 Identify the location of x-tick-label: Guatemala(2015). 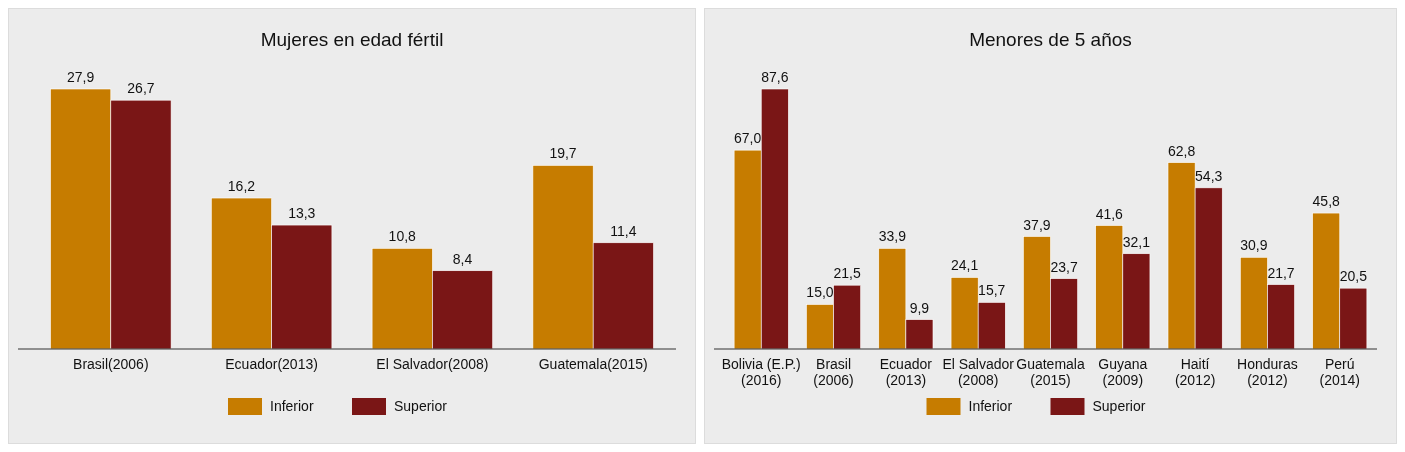
(593, 364).